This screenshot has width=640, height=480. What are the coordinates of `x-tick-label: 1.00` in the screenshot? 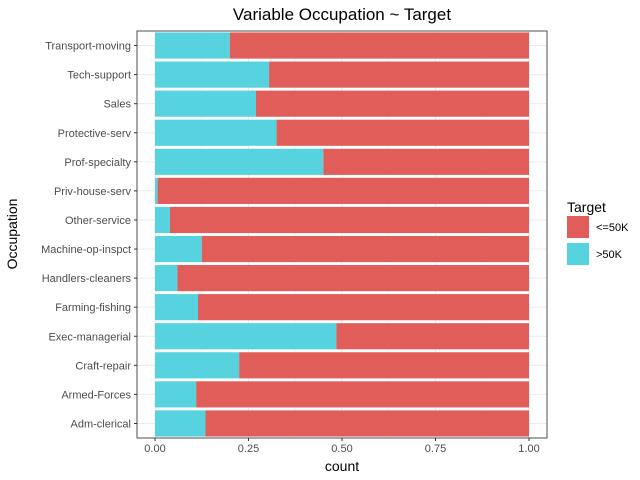 It's located at (528, 449).